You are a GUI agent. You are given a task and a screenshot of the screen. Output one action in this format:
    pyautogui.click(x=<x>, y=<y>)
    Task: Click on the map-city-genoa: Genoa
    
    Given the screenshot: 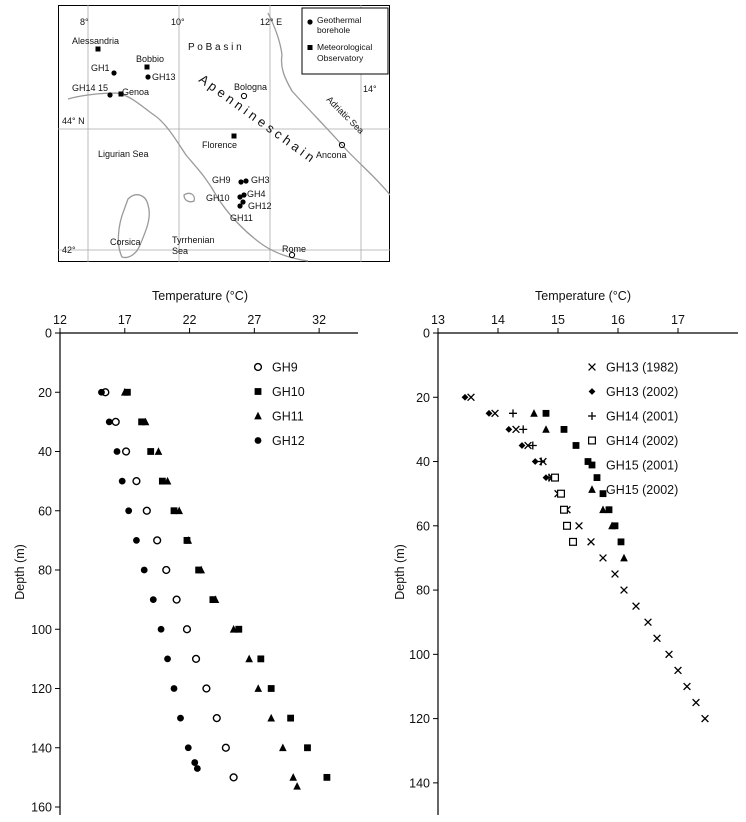 What is the action you would take?
    pyautogui.click(x=135, y=92)
    